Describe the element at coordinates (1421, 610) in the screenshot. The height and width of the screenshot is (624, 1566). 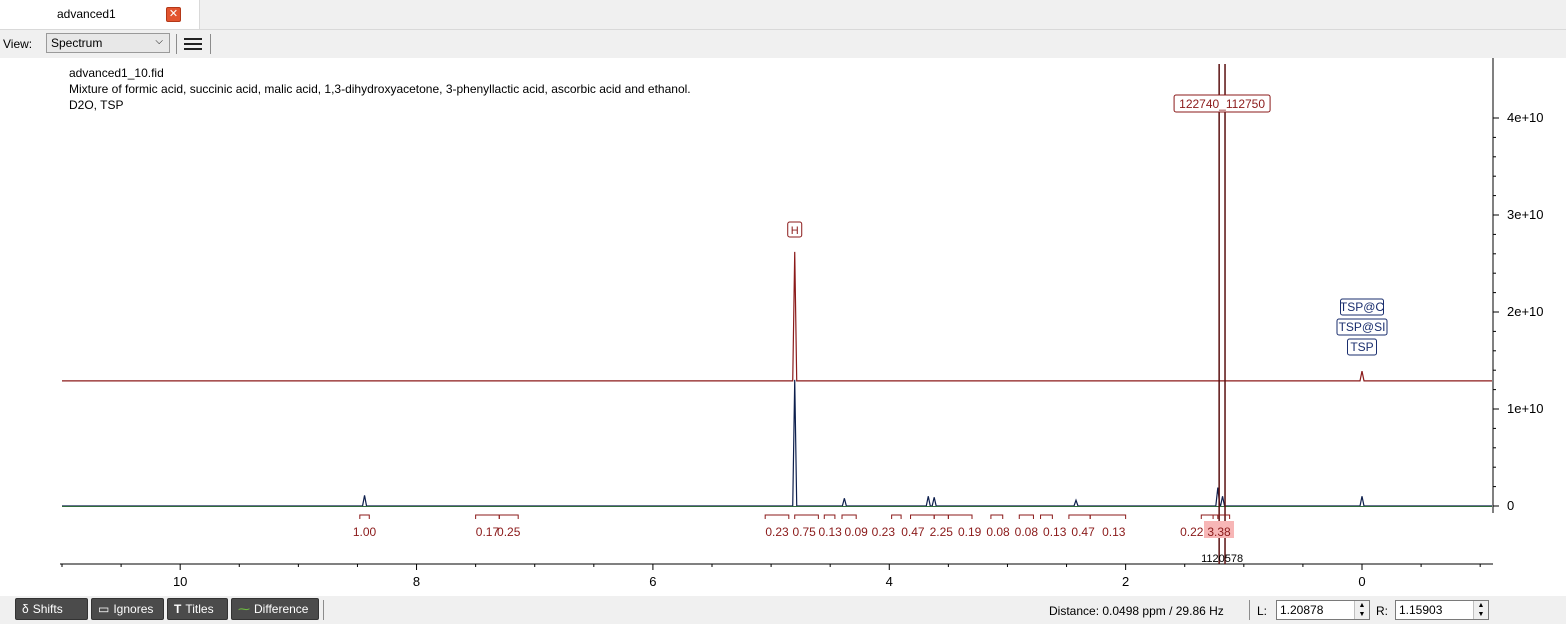
I see `right-cursor-value: 1.15903` at that location.